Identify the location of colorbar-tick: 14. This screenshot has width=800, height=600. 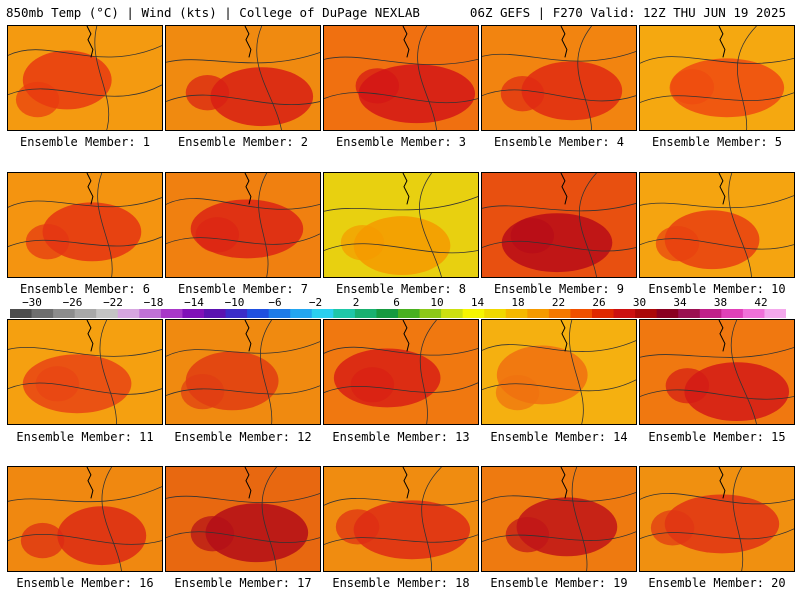
(477, 302).